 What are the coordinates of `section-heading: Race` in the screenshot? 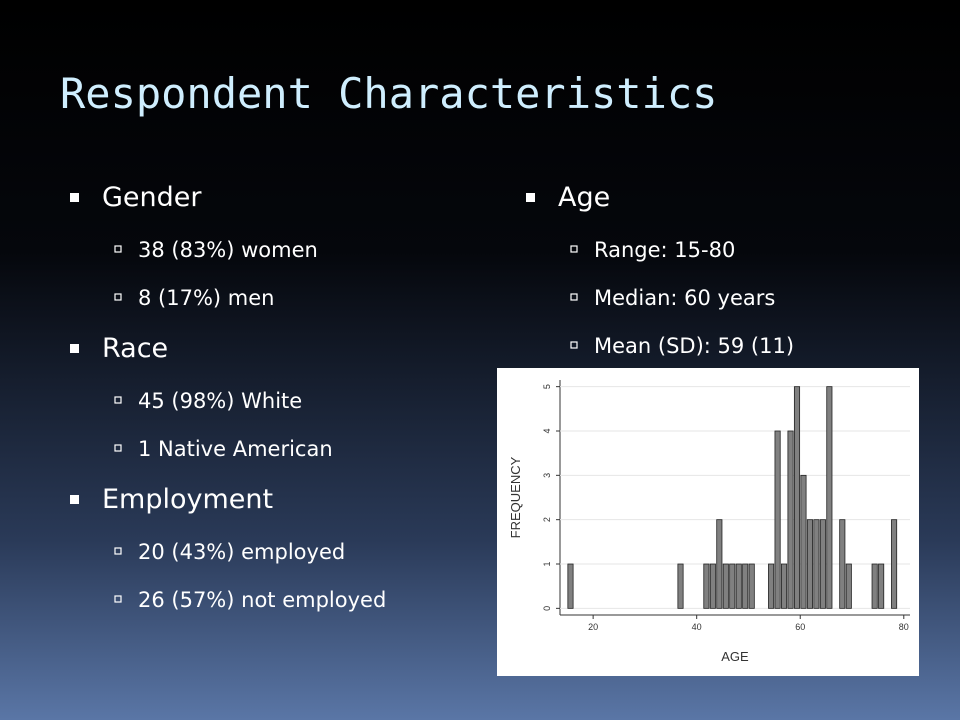 It's located at (135, 348).